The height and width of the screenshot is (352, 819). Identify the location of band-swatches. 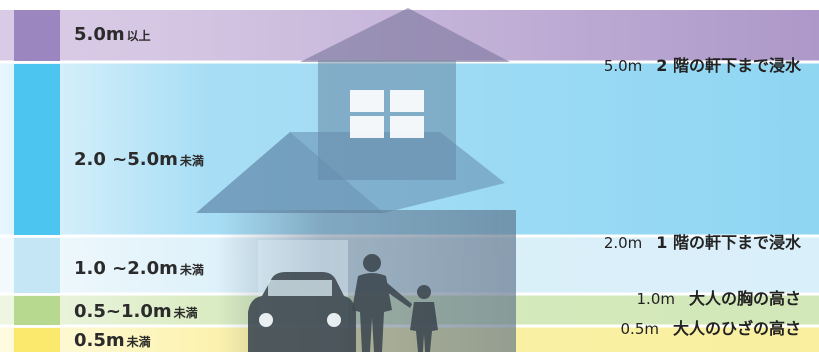
(37, 181).